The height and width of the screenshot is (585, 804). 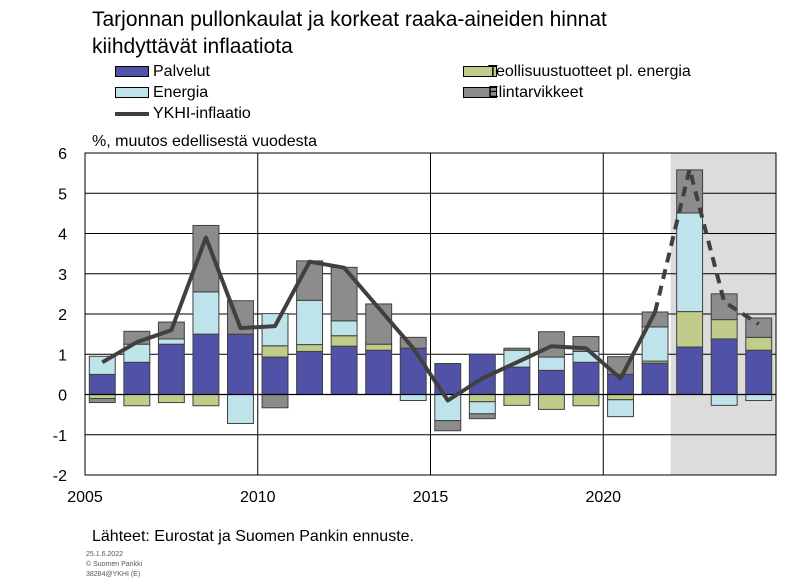 What do you see at coordinates (113, 574) in the screenshot?
I see `meta-code: 38284@YKHI (E)` at bounding box center [113, 574].